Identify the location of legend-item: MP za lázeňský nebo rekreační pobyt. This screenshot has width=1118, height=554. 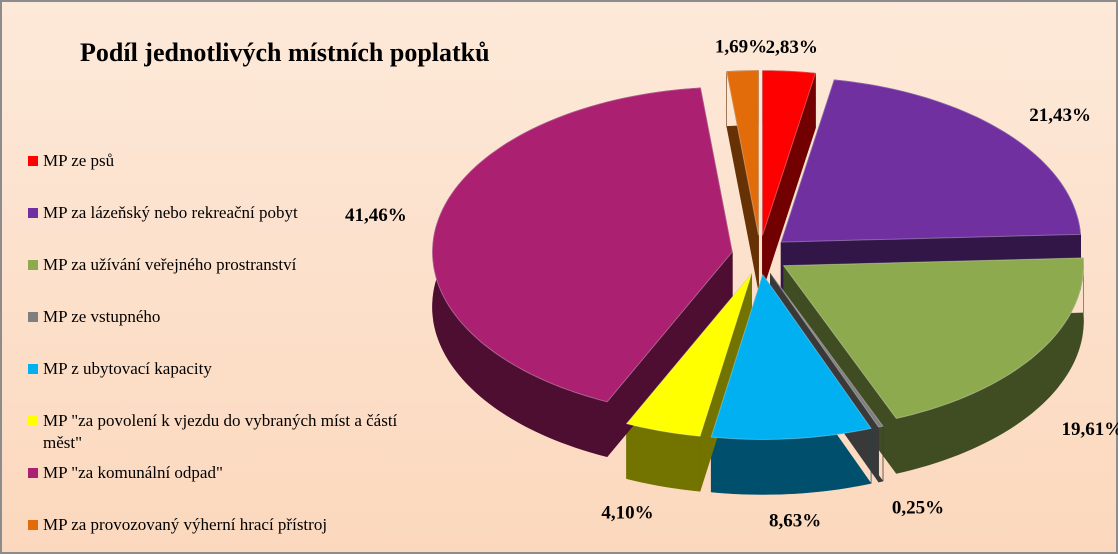
(223, 228).